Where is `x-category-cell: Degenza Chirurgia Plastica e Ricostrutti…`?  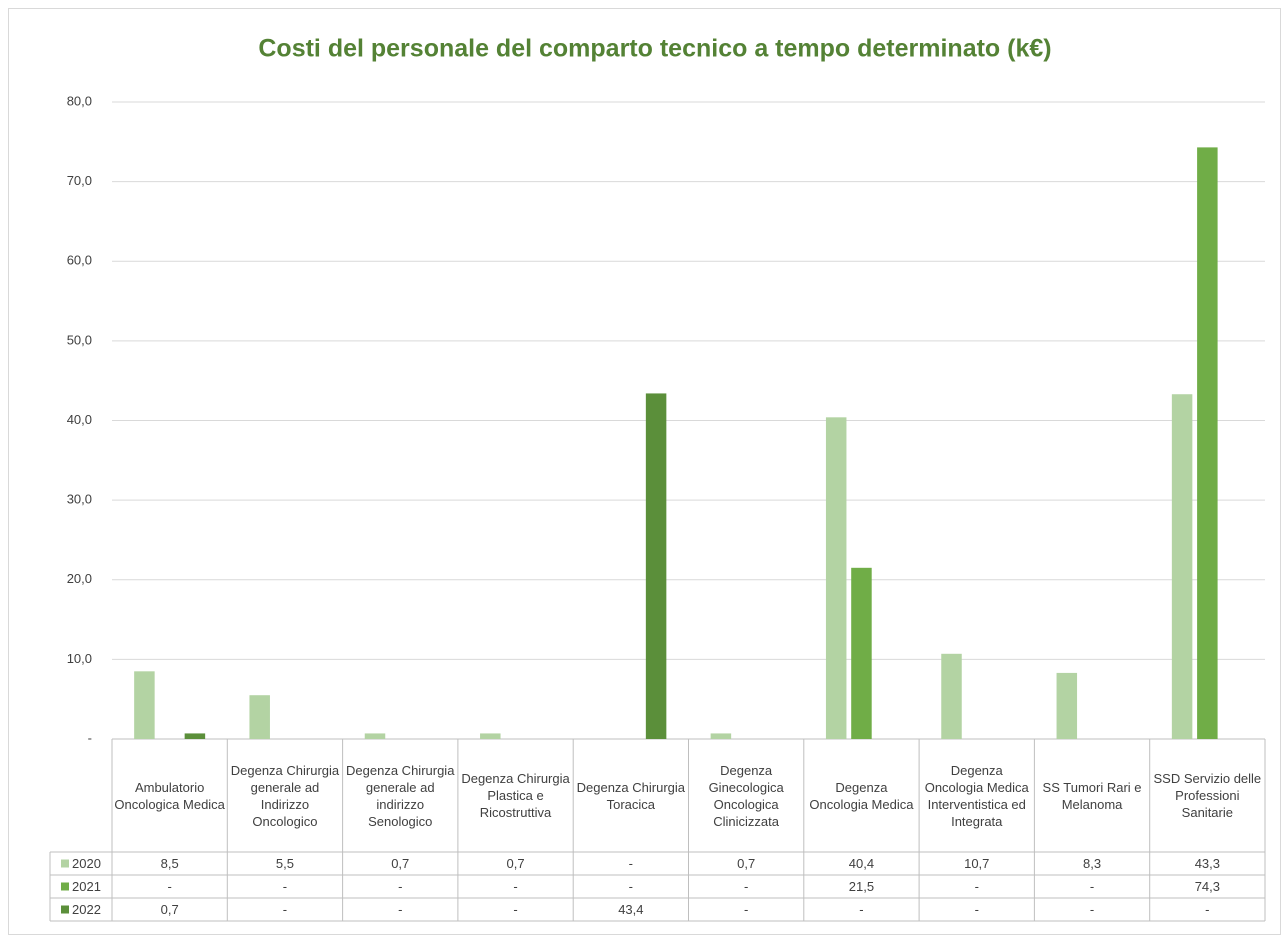 x-category-cell: Degenza Chirurgia Plastica e Ricostrutti… is located at coordinates (515, 795).